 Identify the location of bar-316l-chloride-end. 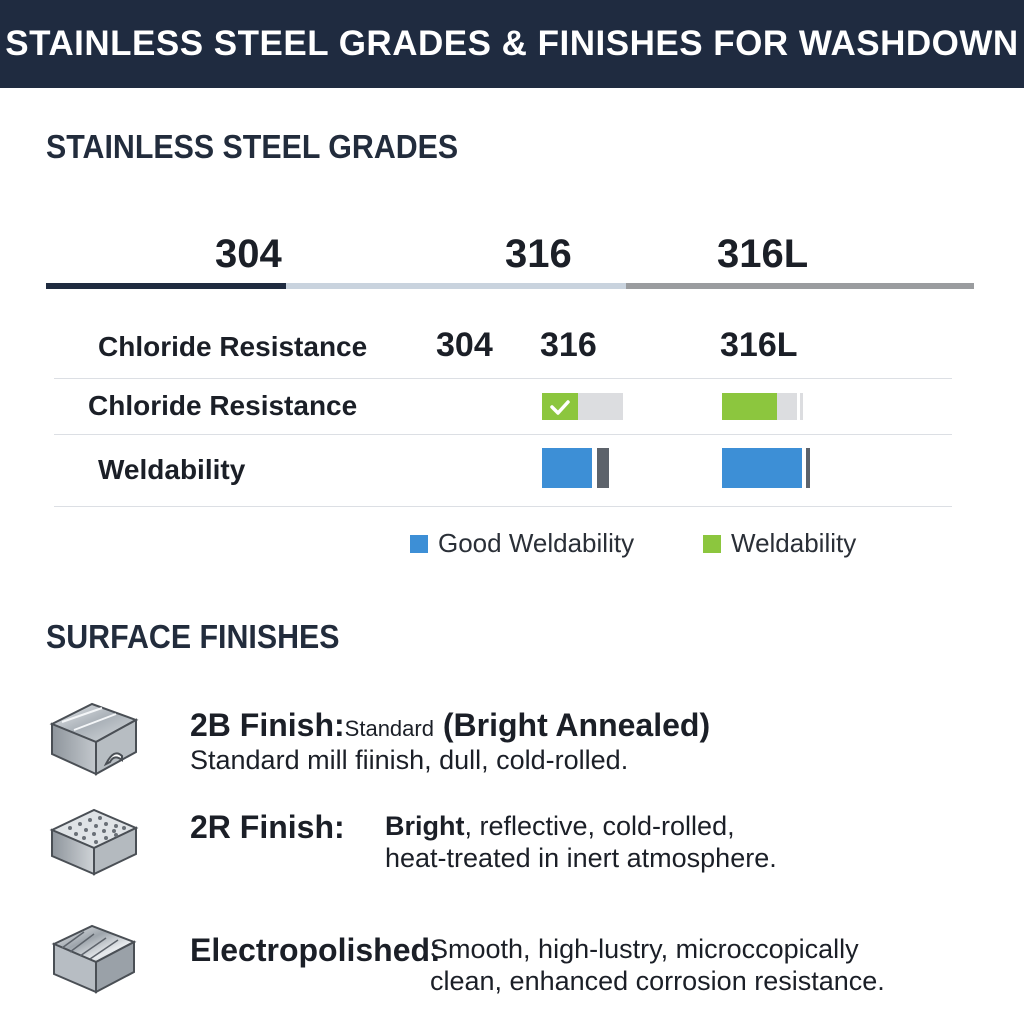
(801, 406).